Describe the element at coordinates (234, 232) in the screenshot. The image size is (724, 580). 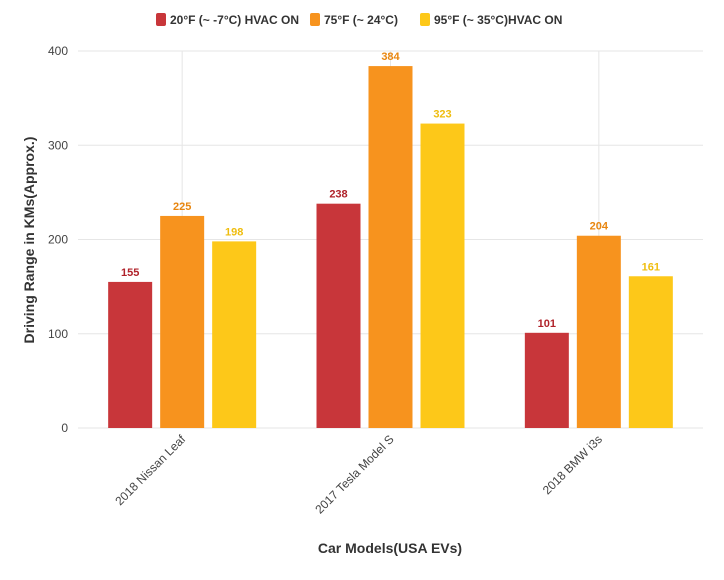
I see `bar-value-label: 198` at that location.